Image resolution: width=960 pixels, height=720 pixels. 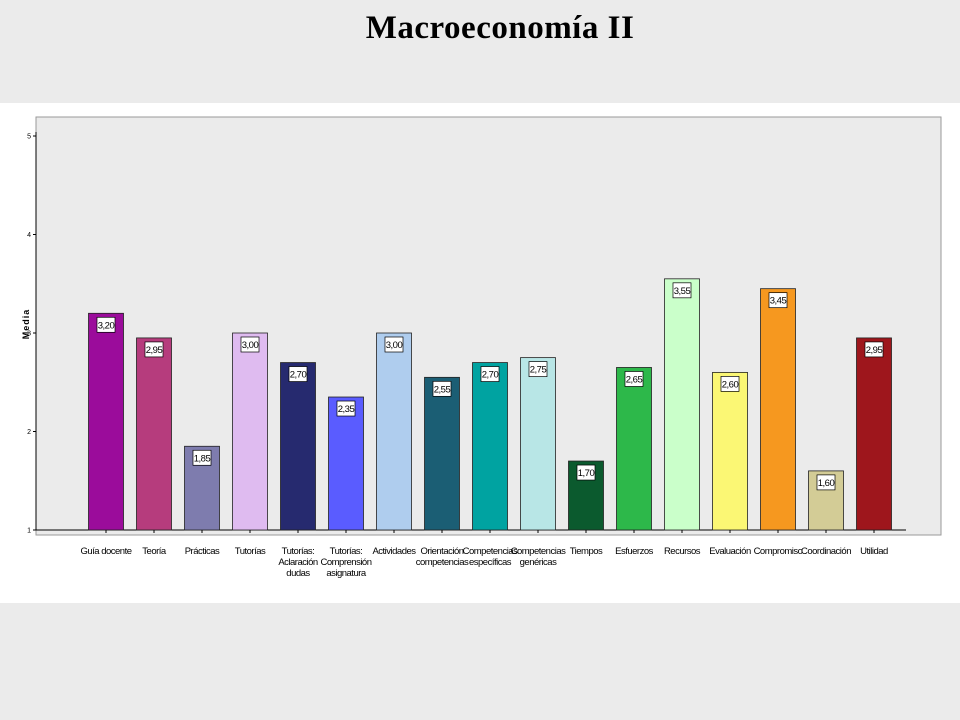 I want to click on data-label: 3,20, so click(x=106, y=325).